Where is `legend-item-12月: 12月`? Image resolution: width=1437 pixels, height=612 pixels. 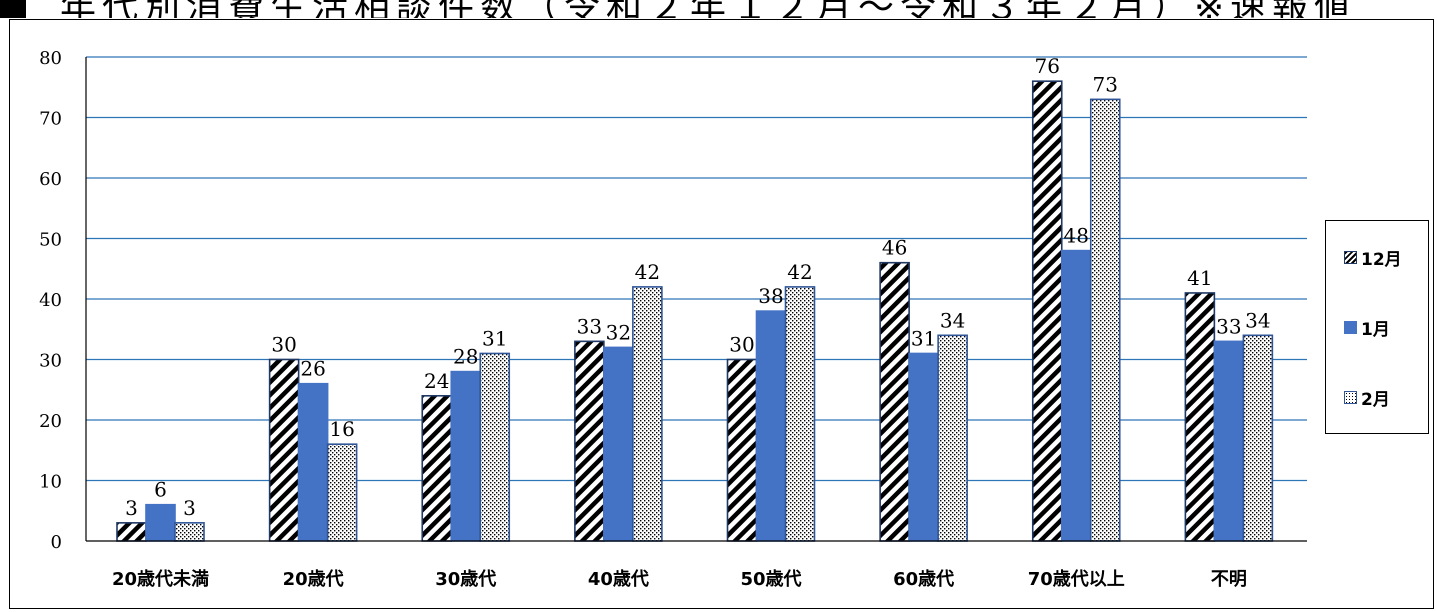
legend-item-12月: 12月 is located at coordinates (1373, 257).